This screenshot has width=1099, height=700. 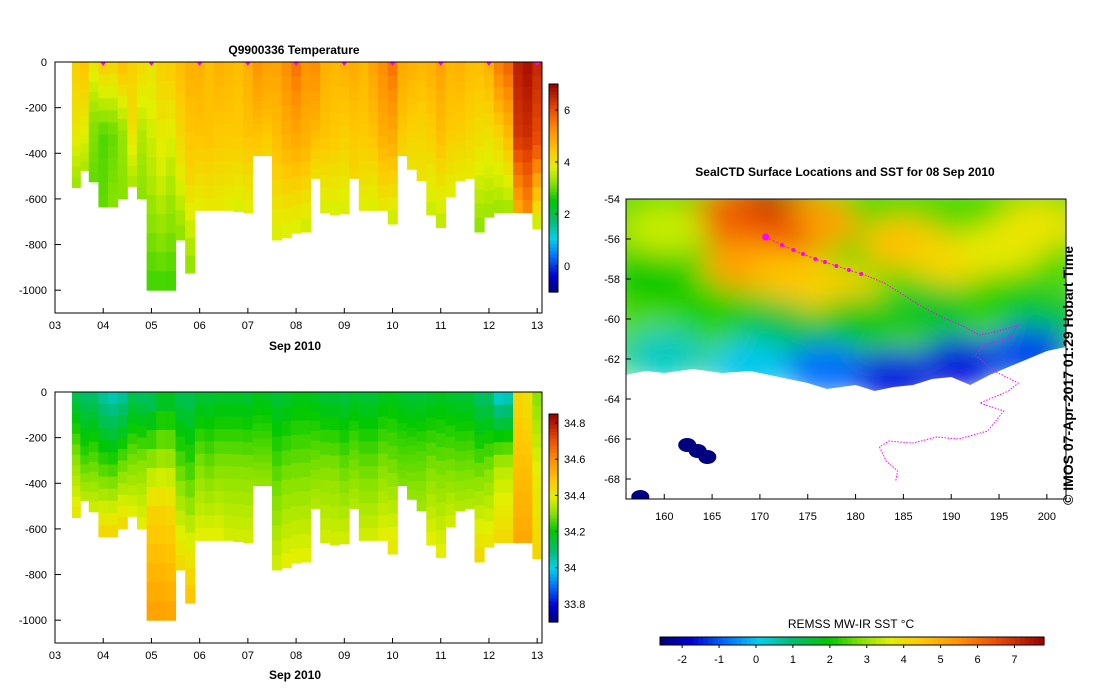 What do you see at coordinates (574, 605) in the screenshot?
I see `salinity-colorbar-tick-label: 33.8` at bounding box center [574, 605].